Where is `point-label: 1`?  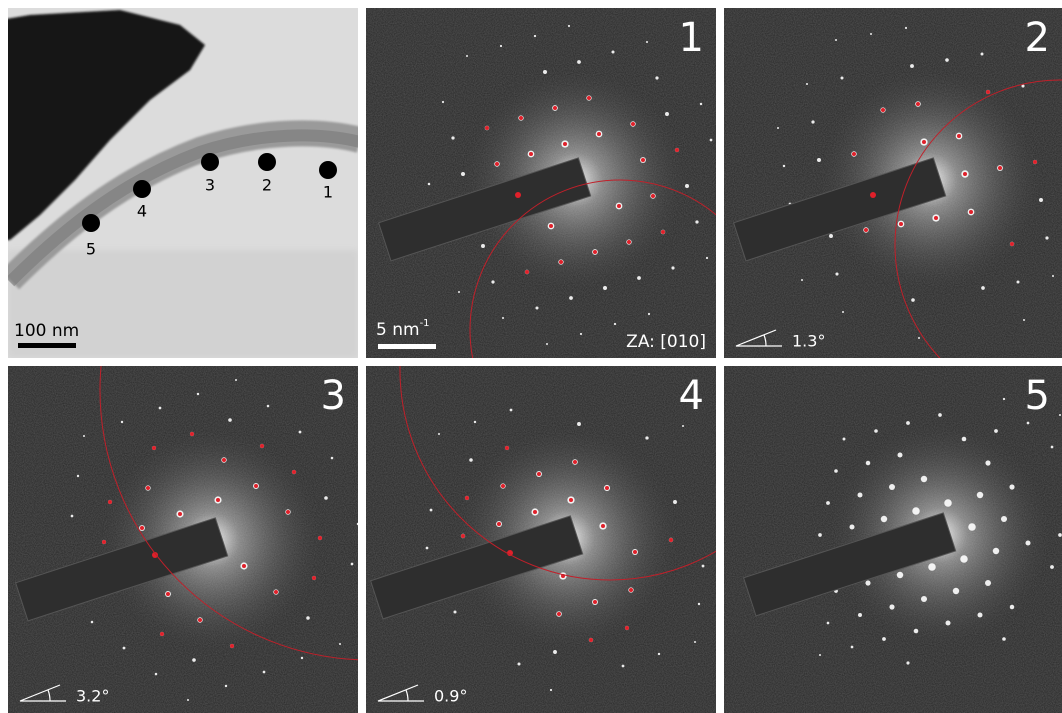 point-label: 1 is located at coordinates (328, 192).